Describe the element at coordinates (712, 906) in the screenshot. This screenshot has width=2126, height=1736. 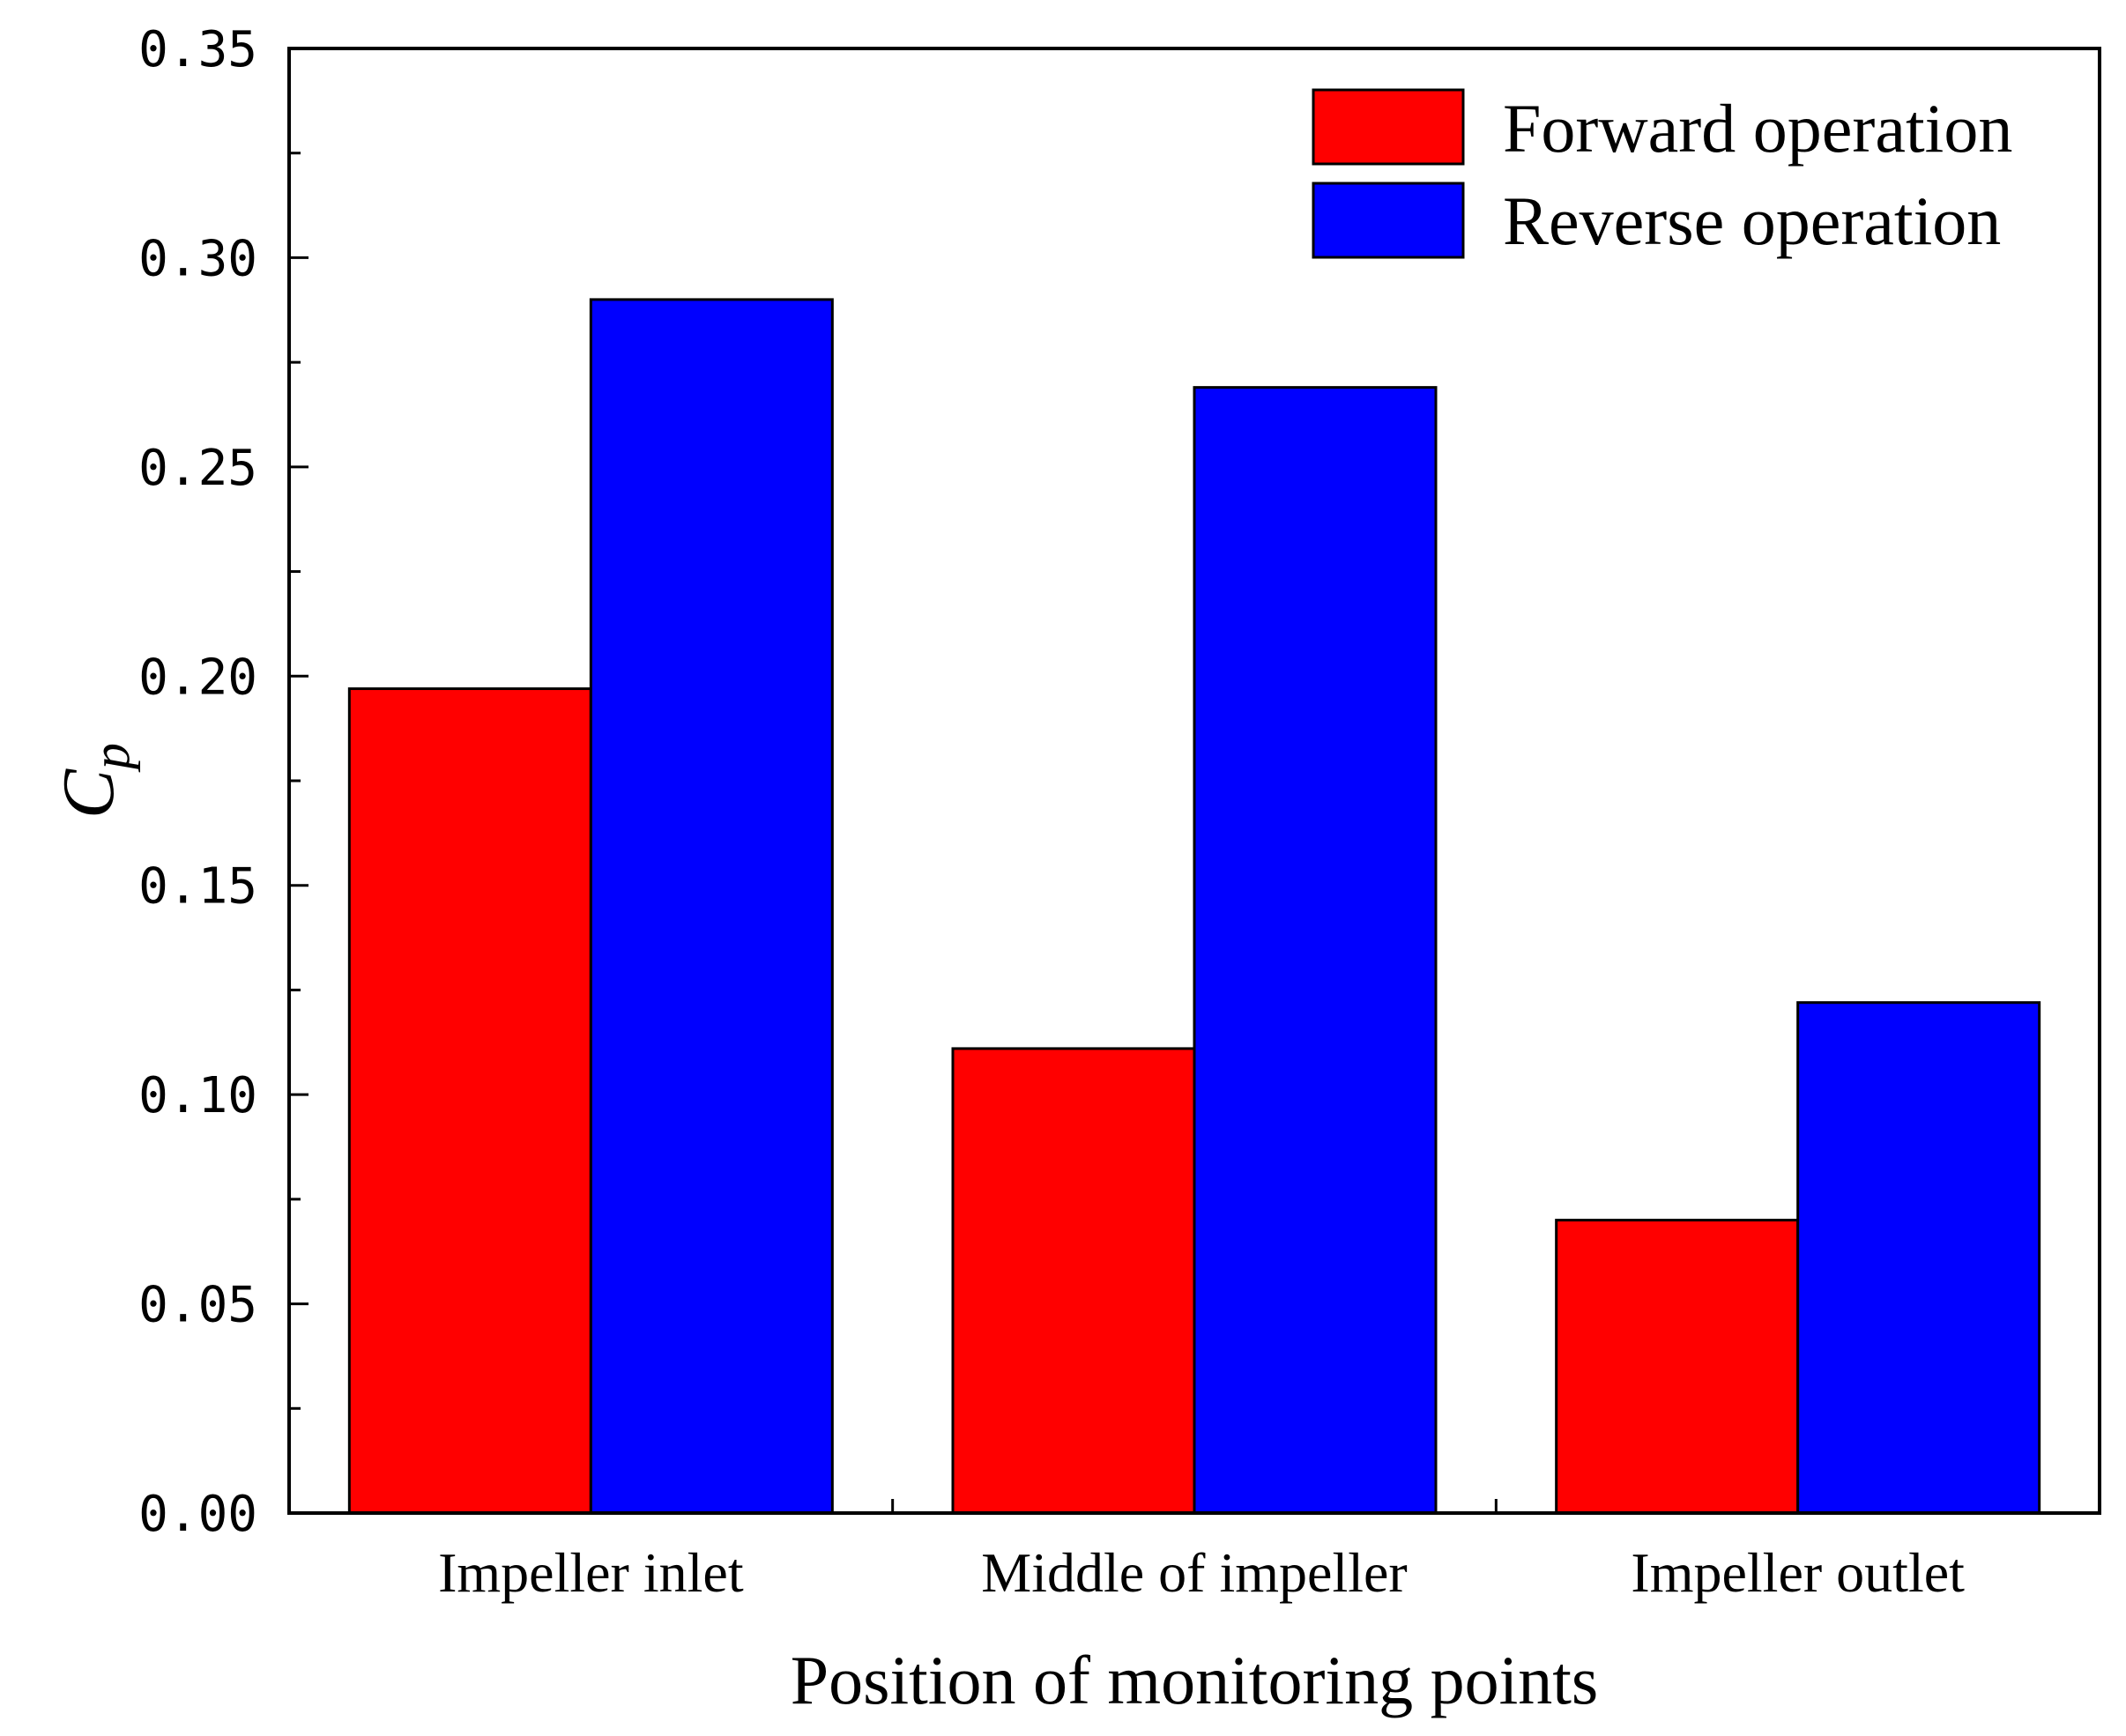
I see `bar-reverse-operation-impeller-inlet` at that location.